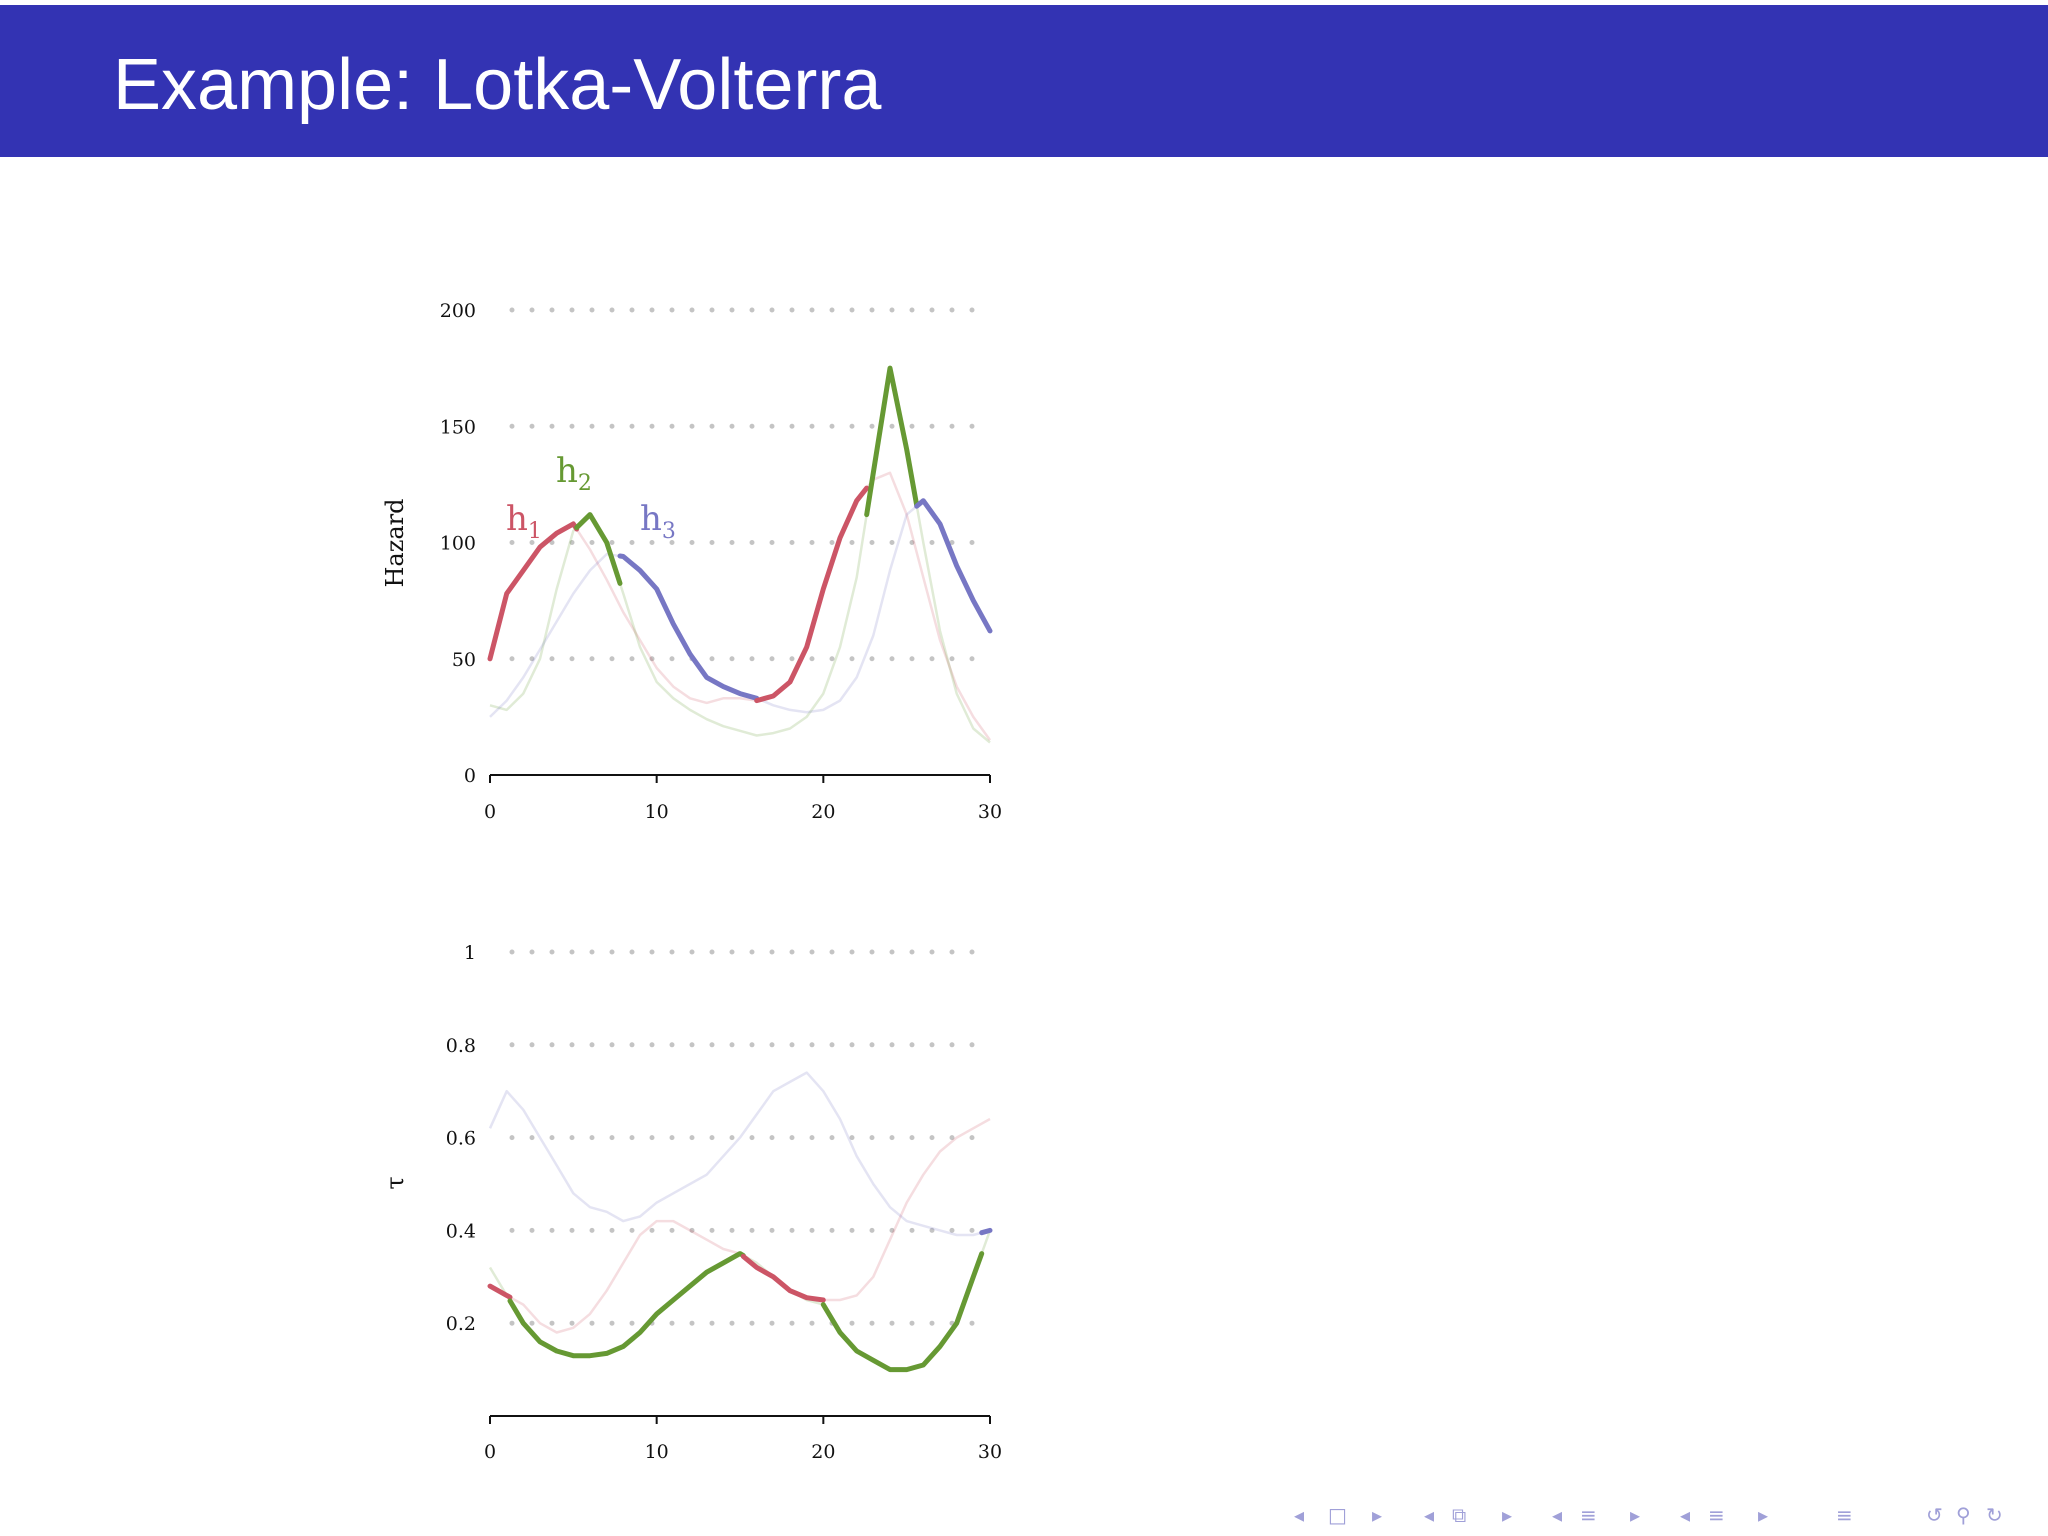 This screenshot has width=2048, height=1536. Describe the element at coordinates (1588, 1515) in the screenshot. I see `nav-subsection-icon: ≡` at that location.